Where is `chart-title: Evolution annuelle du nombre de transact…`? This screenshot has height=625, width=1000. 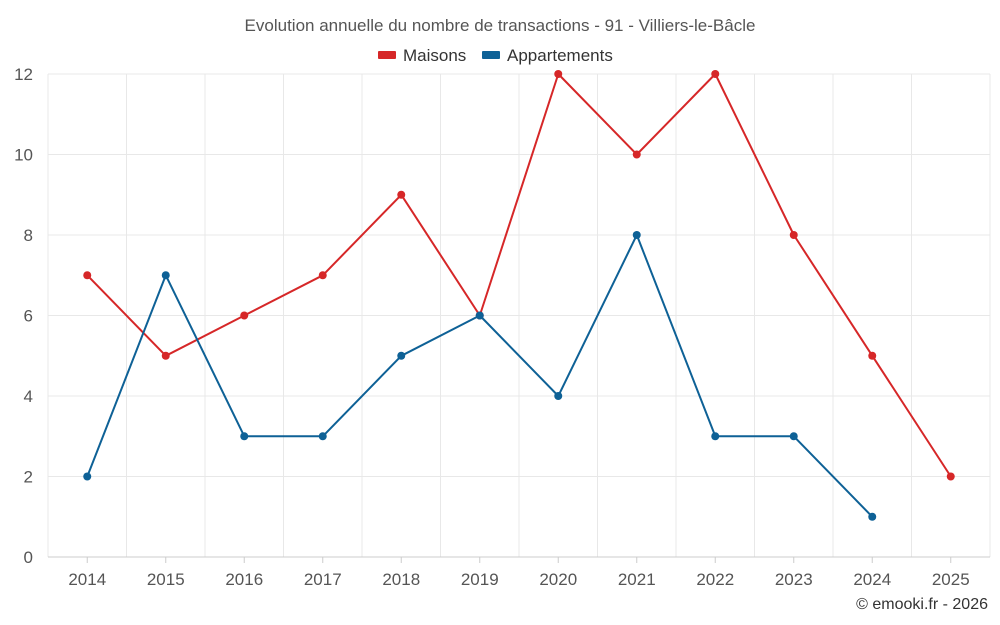
chart-title: Evolution annuelle du nombre de transact… is located at coordinates (500, 25).